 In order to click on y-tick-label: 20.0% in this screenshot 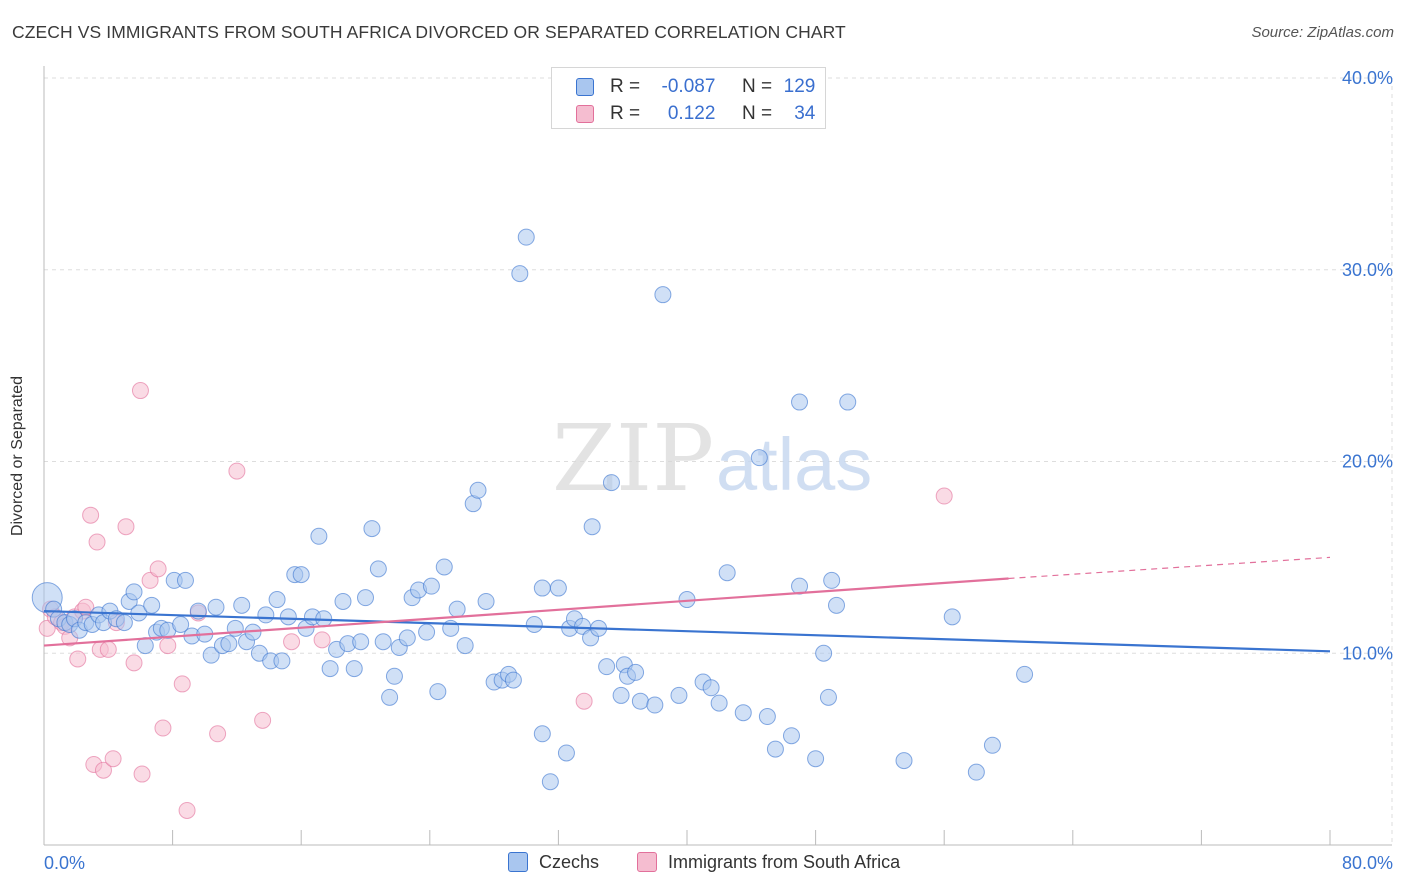, I will do `click(1367, 462)`.